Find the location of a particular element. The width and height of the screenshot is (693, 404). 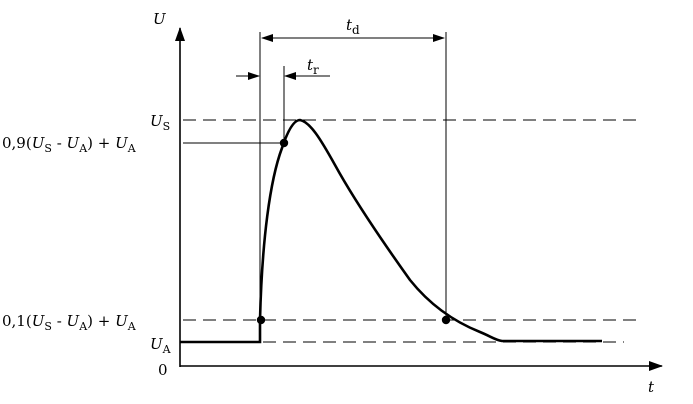

x-axis-label: t is located at coordinates (651, 387).